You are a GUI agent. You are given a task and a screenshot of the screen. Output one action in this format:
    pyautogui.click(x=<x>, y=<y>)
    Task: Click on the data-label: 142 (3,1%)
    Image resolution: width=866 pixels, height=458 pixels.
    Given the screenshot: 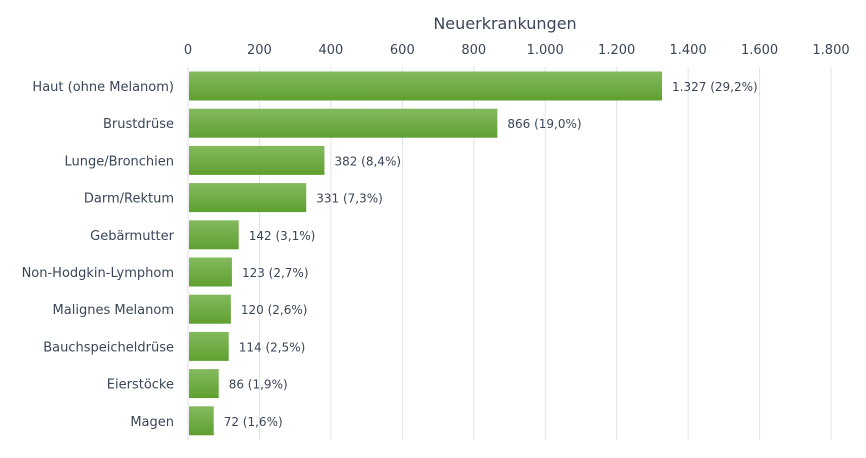 What is the action you would take?
    pyautogui.click(x=282, y=236)
    